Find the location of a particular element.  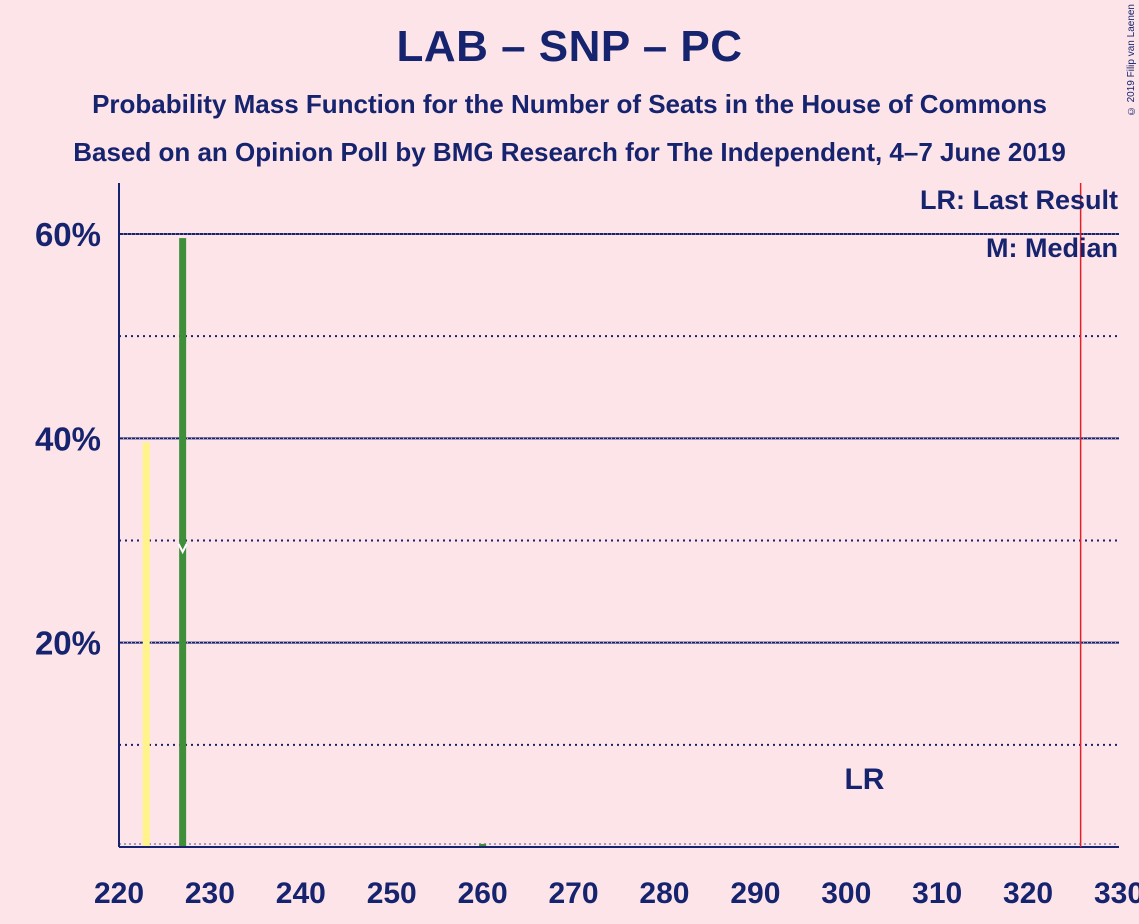

legend-median: M: Median is located at coordinates (1052, 248).